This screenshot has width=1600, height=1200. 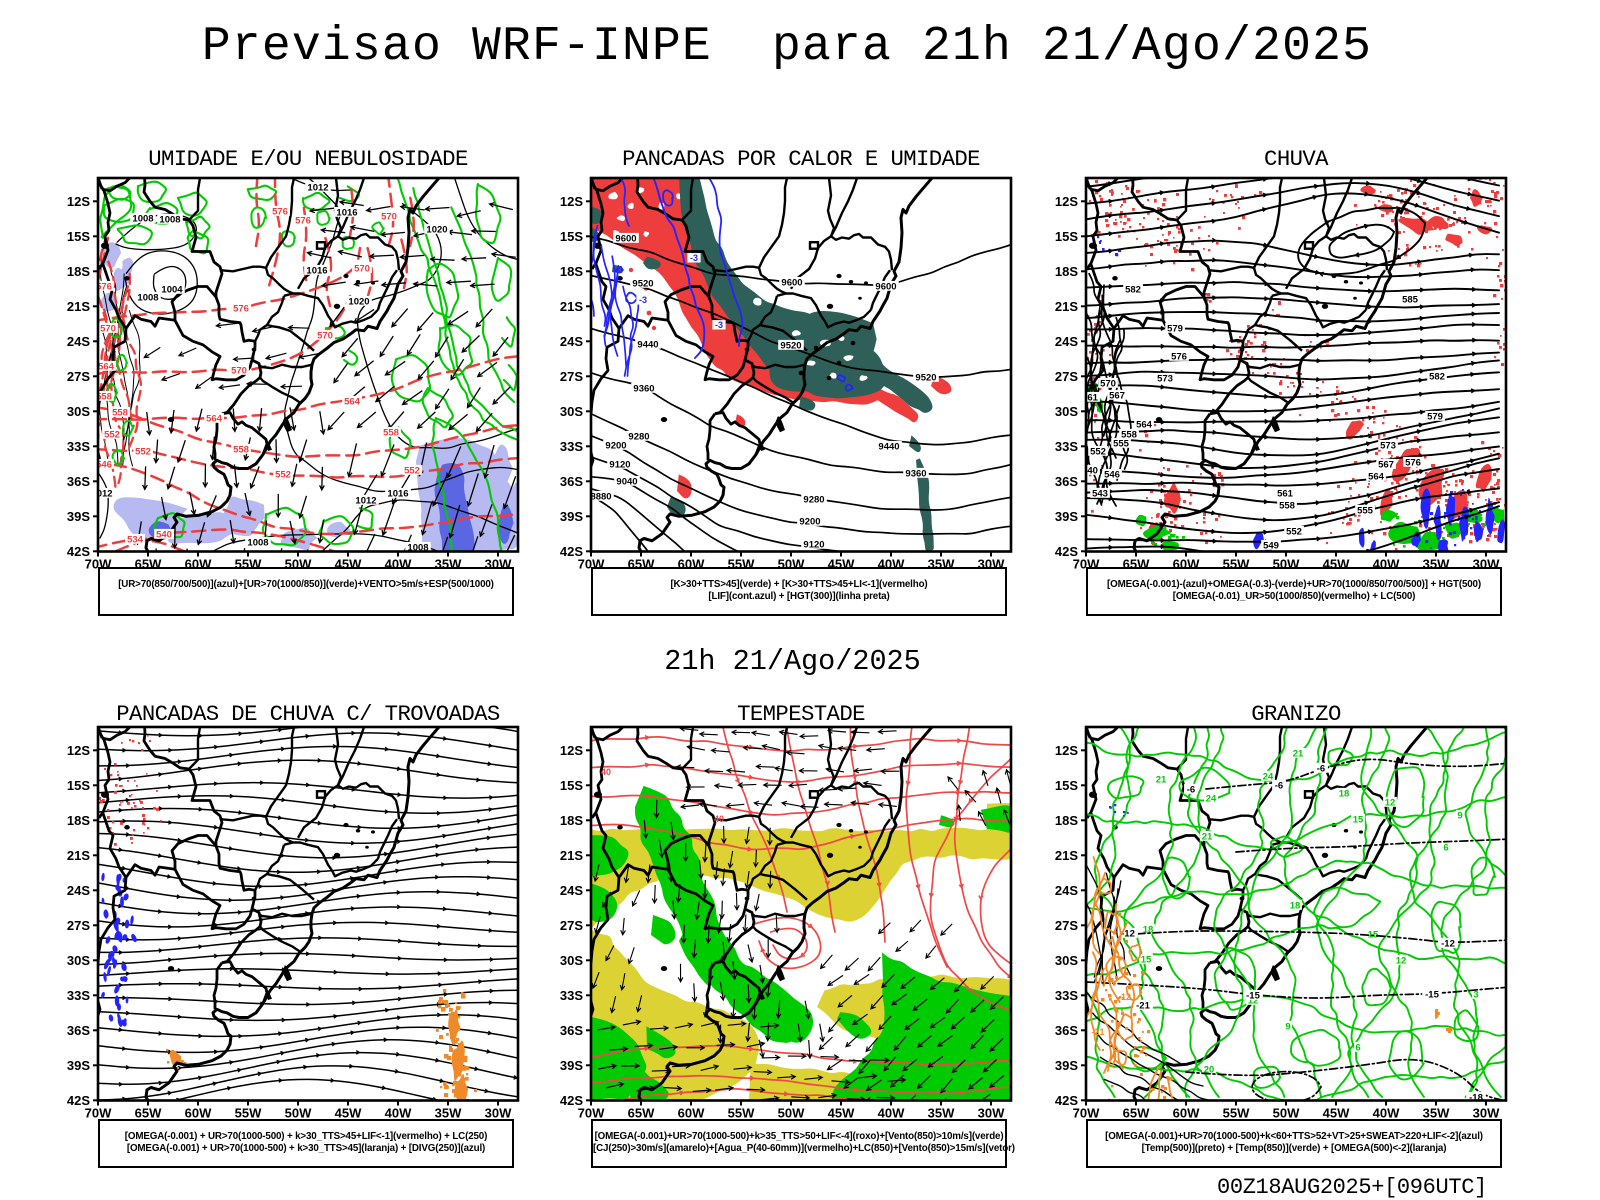 I want to click on svg-text: 21S, so click(x=1066, y=855).